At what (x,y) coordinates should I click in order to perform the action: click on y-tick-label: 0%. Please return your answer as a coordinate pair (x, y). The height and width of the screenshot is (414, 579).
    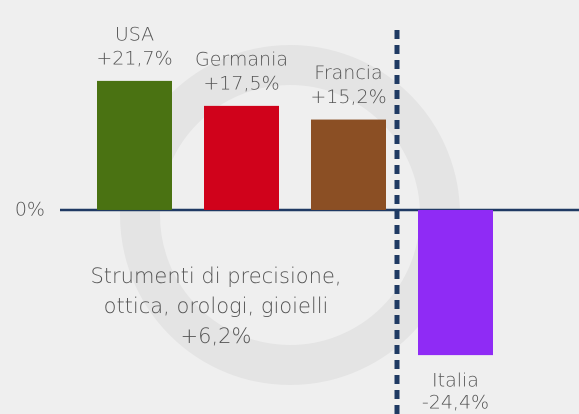
    Looking at the image, I should click on (30, 209).